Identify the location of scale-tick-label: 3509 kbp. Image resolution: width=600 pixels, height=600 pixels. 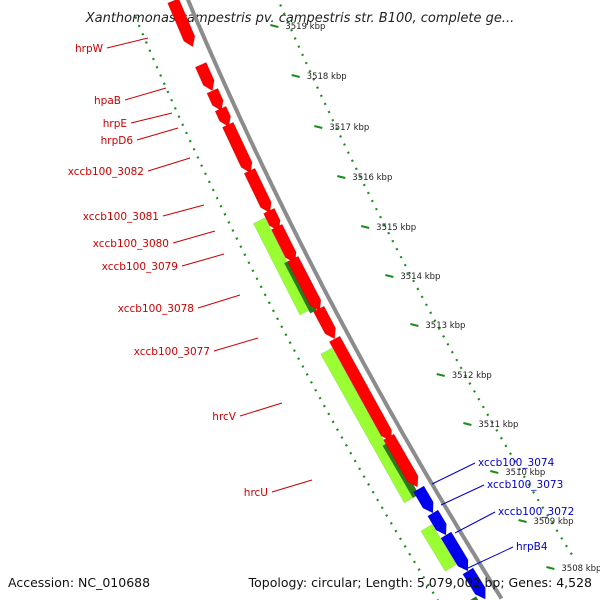
(554, 522).